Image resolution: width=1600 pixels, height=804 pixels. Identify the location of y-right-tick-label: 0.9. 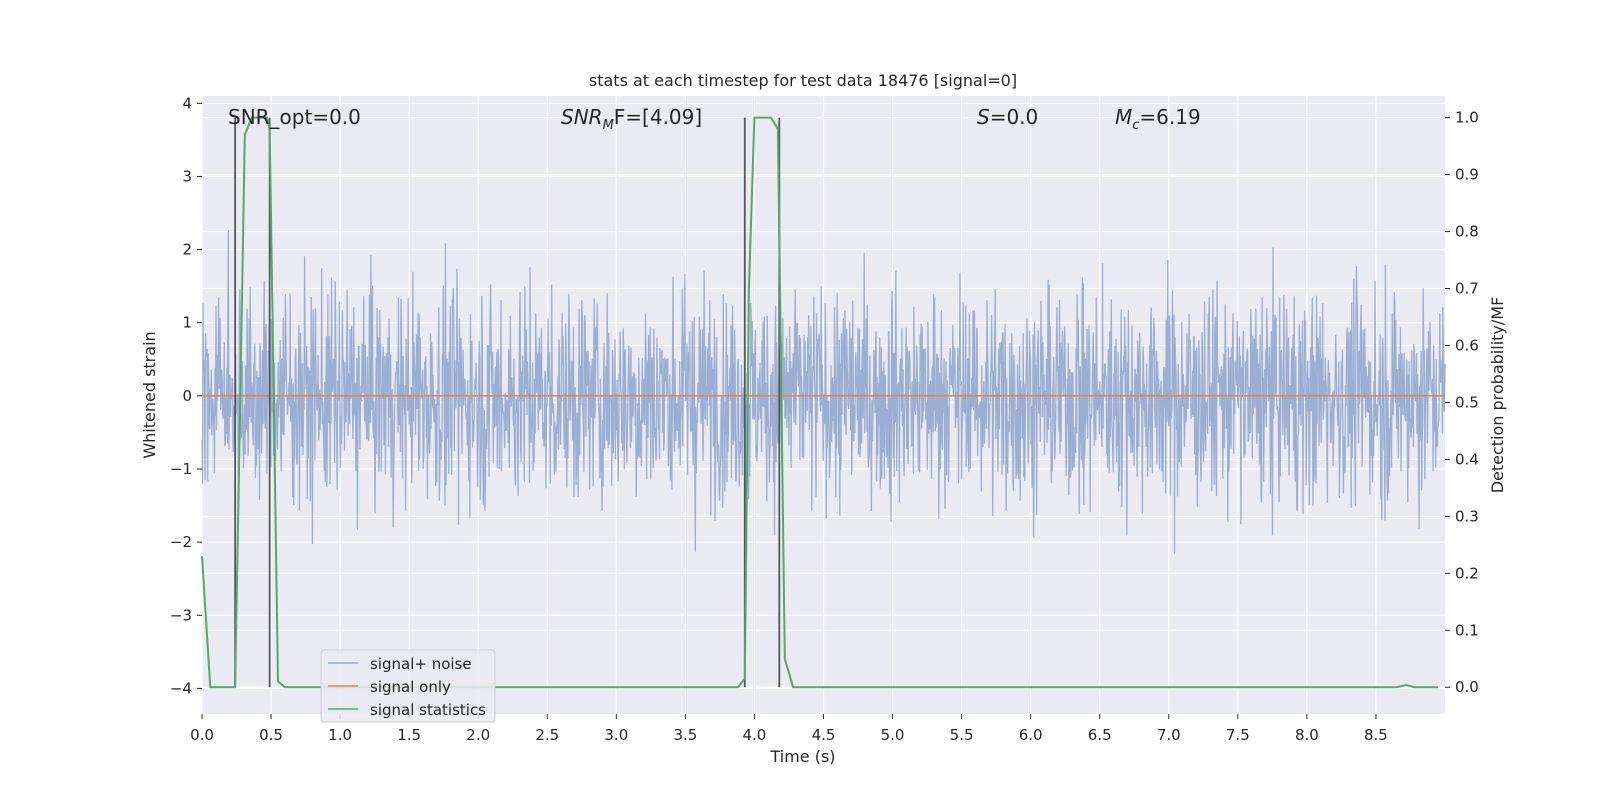
(1467, 175).